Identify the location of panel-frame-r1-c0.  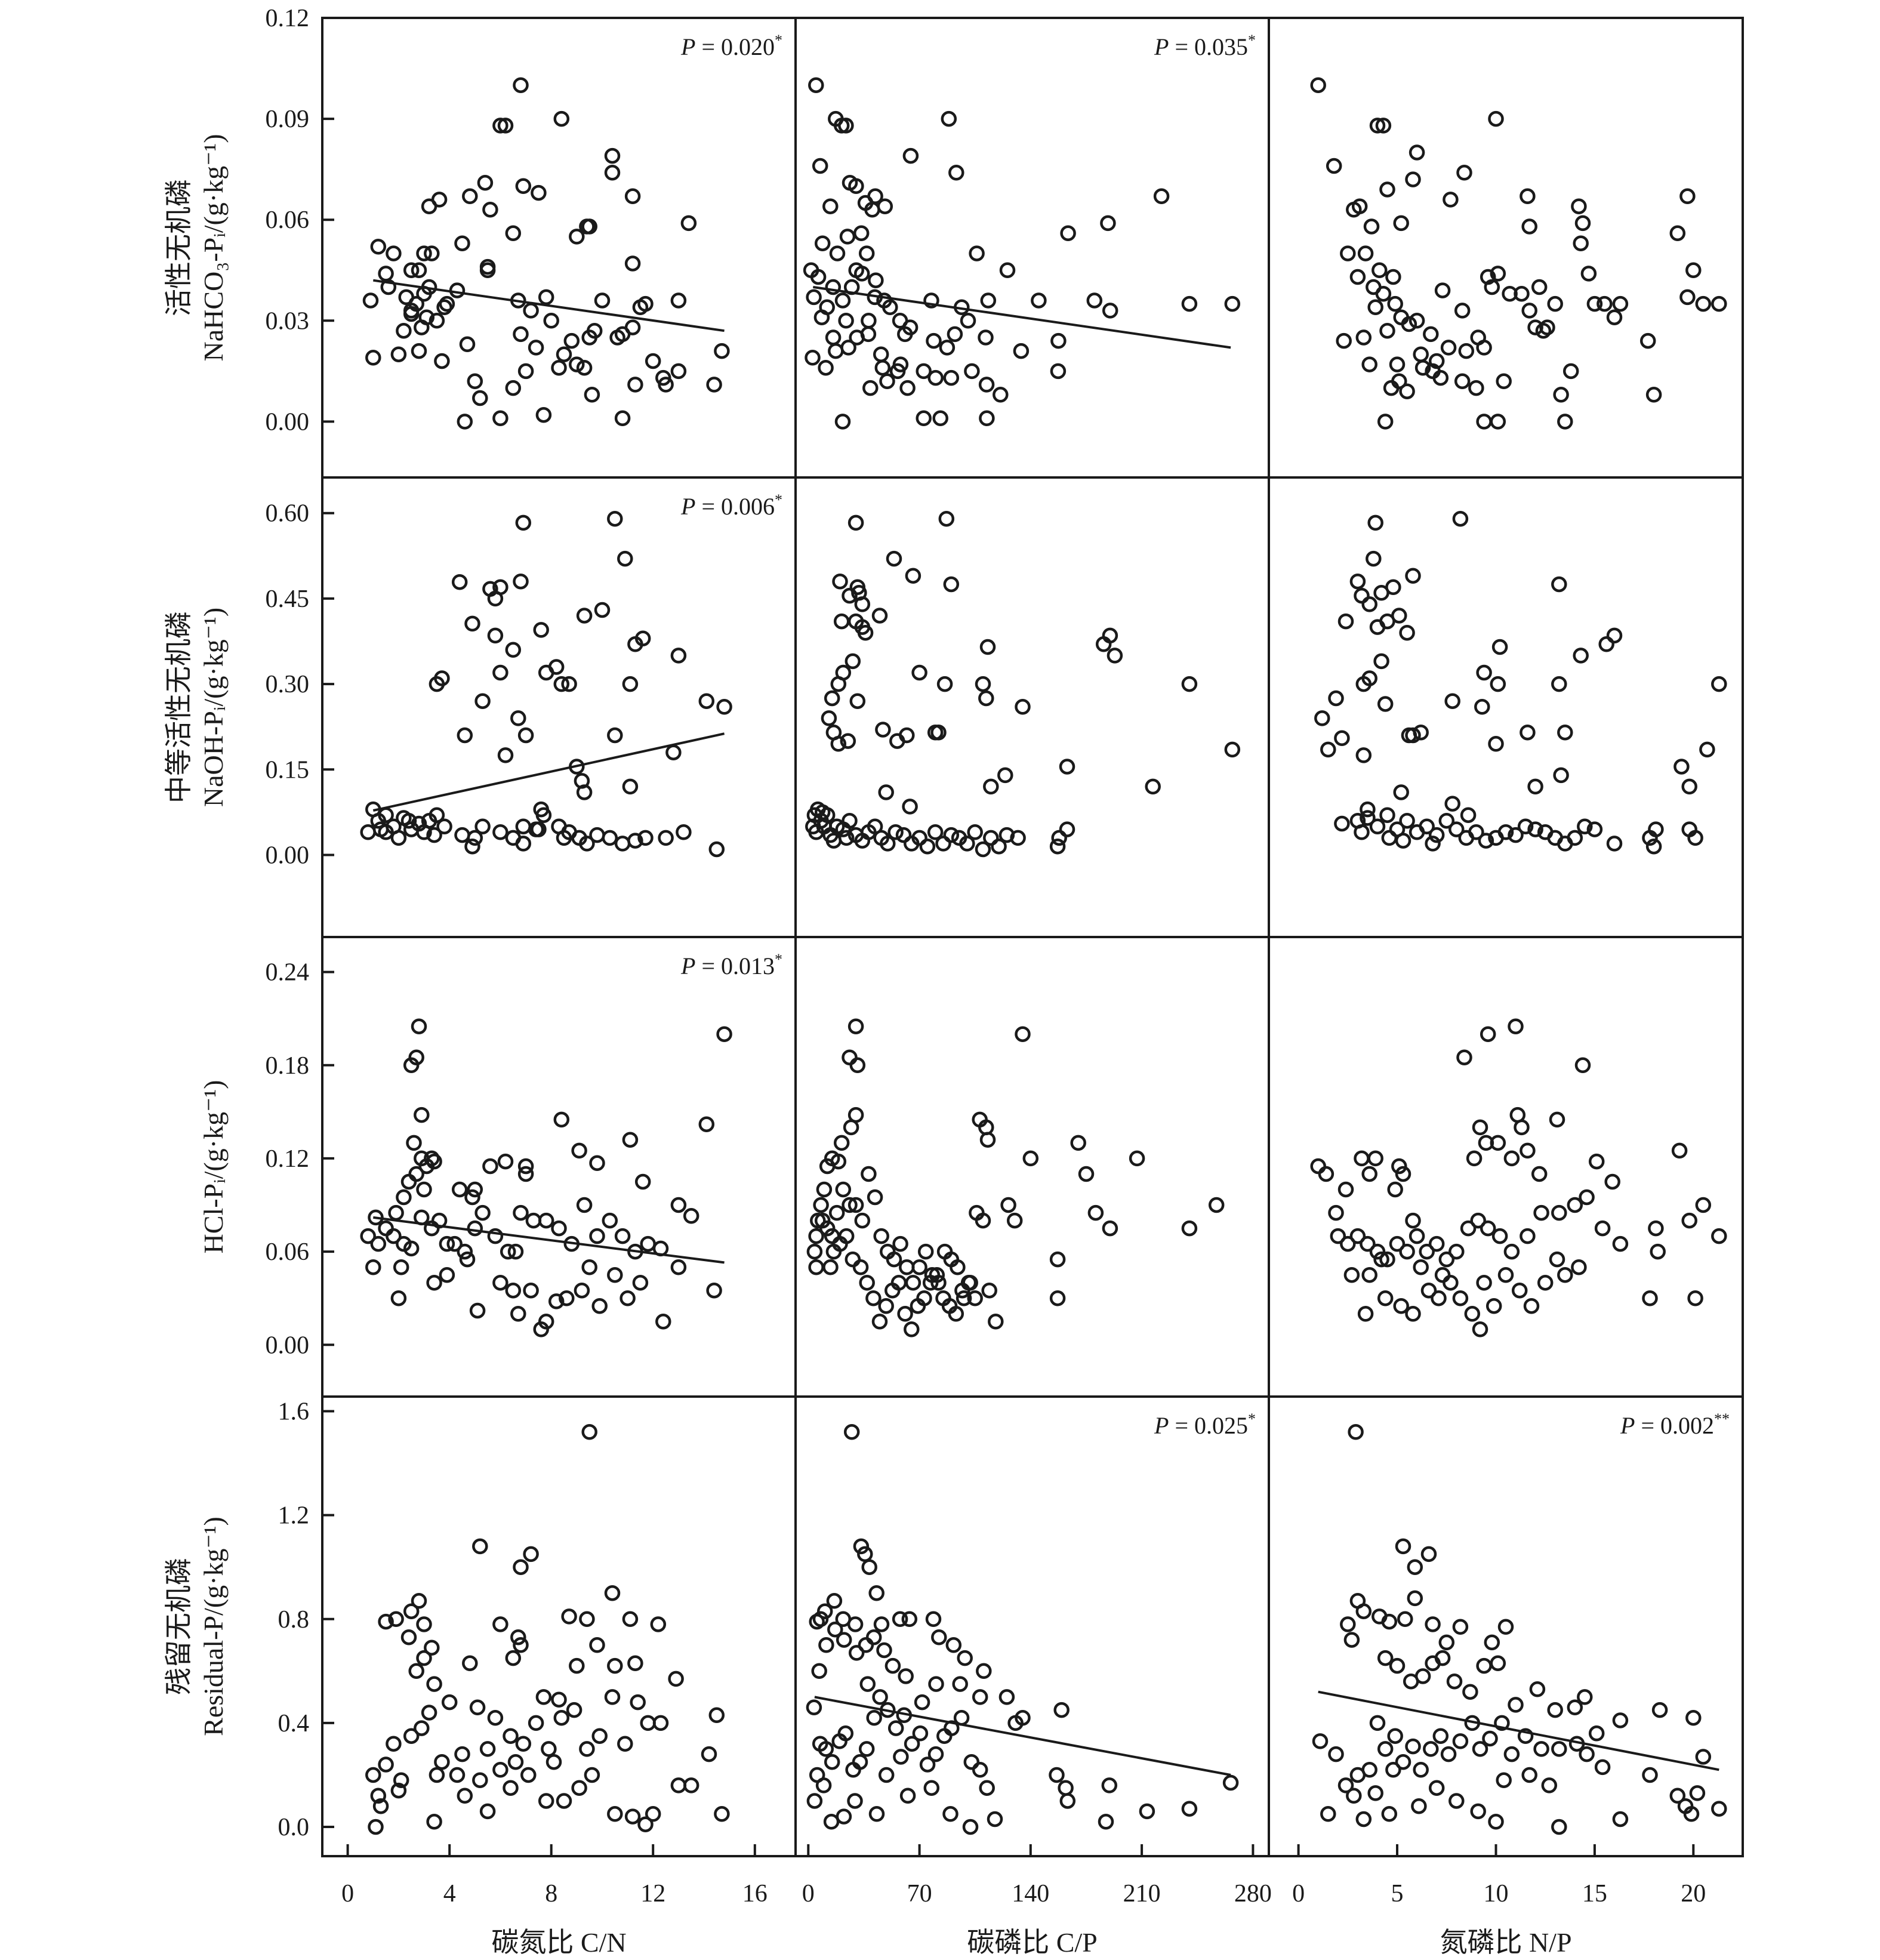
(559, 707).